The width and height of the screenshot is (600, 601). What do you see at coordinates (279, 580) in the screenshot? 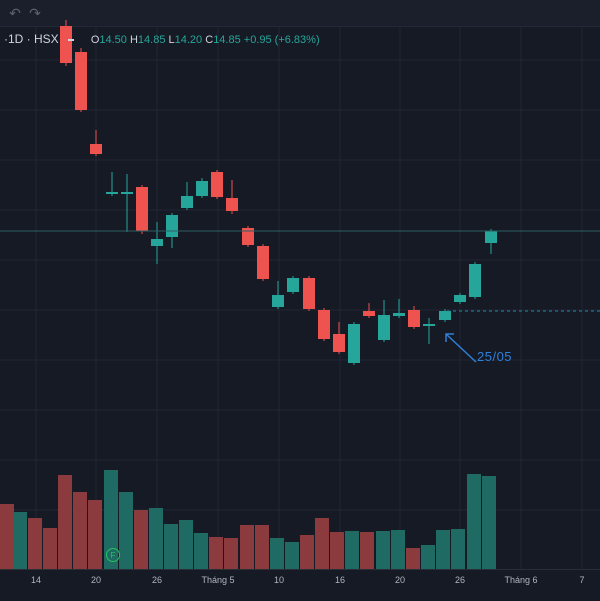
I see `x-axis-tick: 10` at bounding box center [279, 580].